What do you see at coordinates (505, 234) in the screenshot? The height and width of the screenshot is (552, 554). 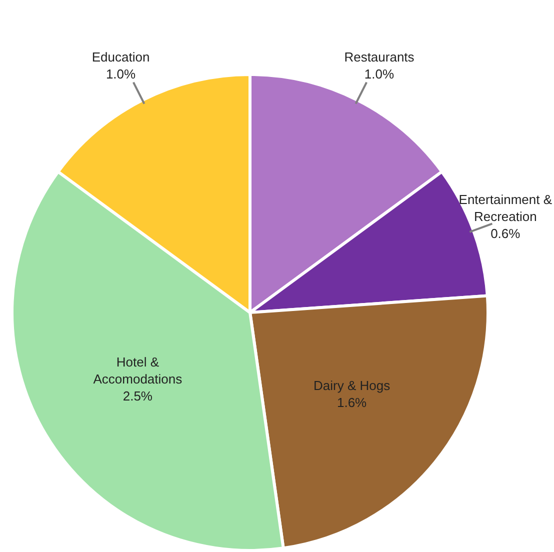 I see `data-label: 0.6%` at bounding box center [505, 234].